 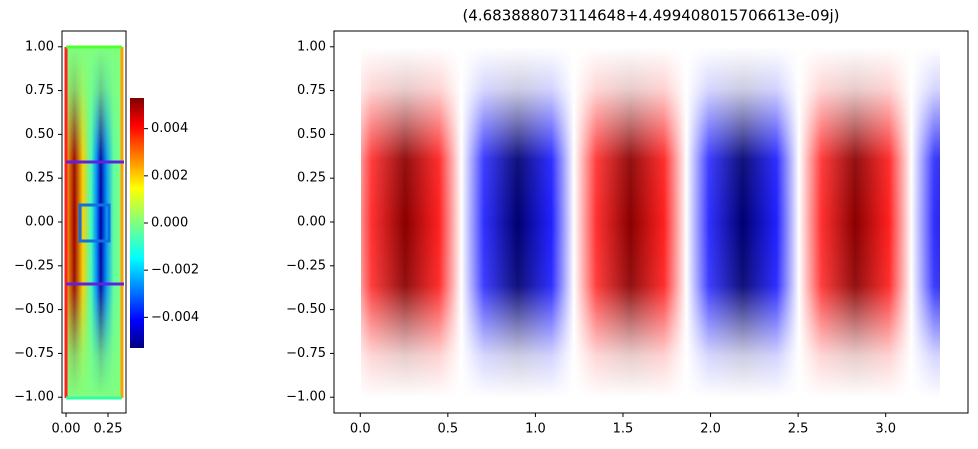 What do you see at coordinates (169, 128) in the screenshot?
I see `colorbar-tick-label: 0.004` at bounding box center [169, 128].